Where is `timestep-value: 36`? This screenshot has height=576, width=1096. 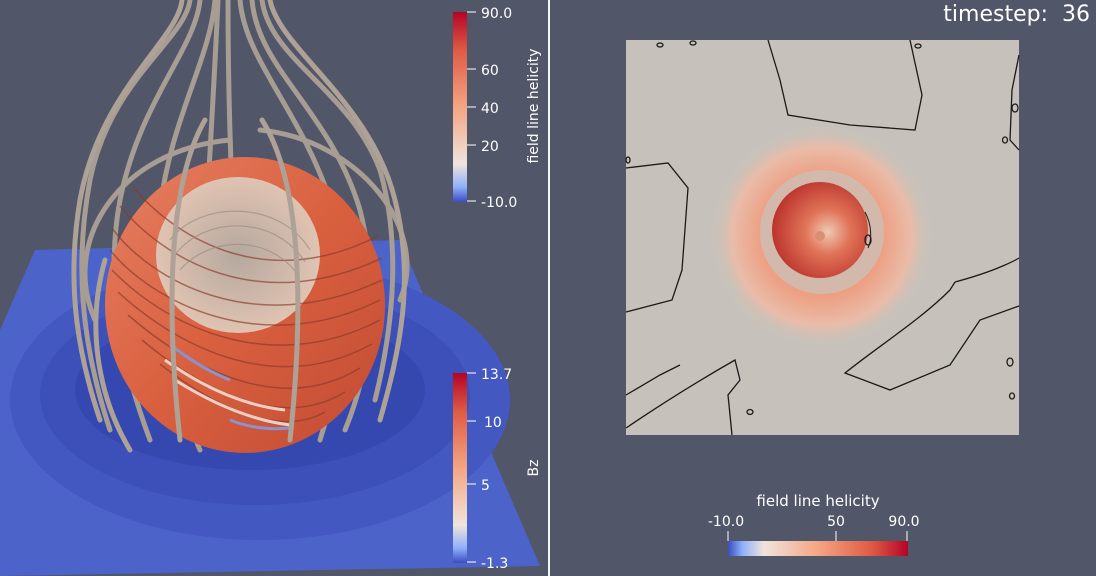 timestep-value: 36 is located at coordinates (1076, 14).